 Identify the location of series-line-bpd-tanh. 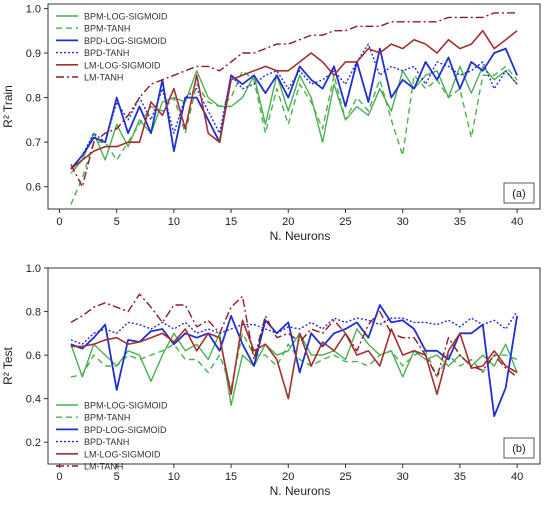
(294, 328).